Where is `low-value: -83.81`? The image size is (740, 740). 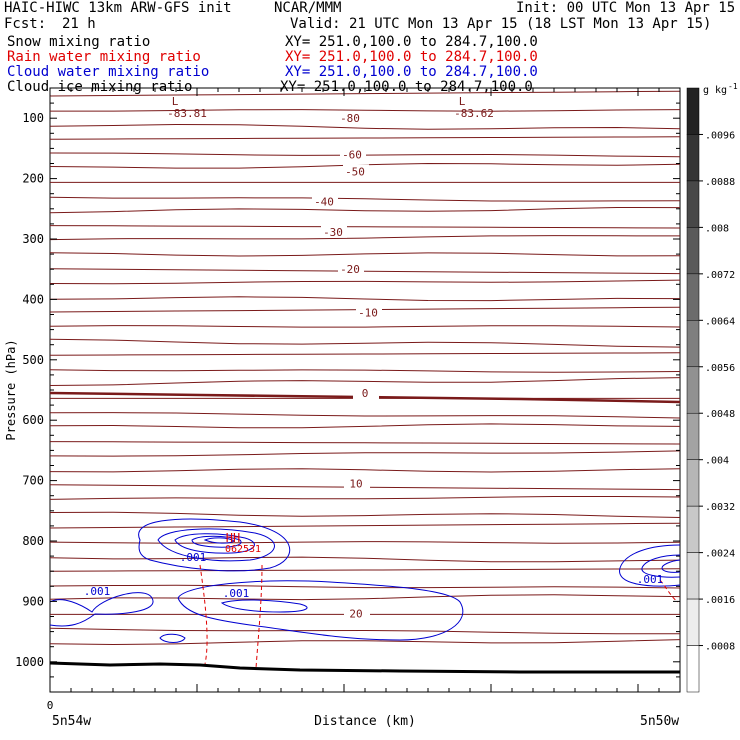 low-value: -83.81 is located at coordinates (187, 113).